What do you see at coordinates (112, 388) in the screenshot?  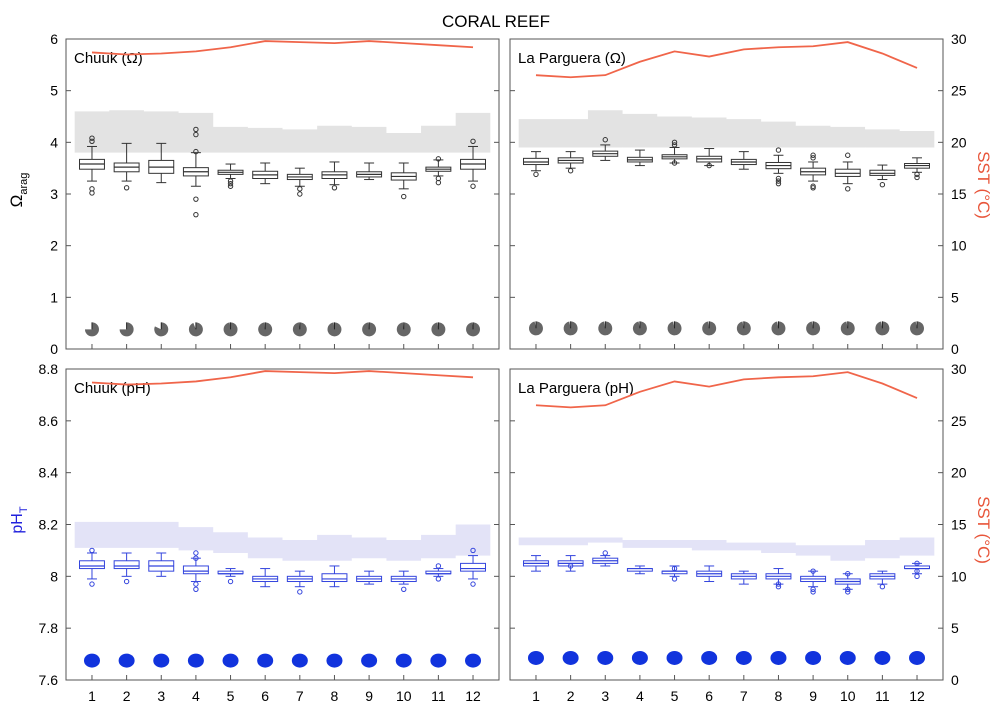 I see `panel-title: Chuuk (pH)` at bounding box center [112, 388].